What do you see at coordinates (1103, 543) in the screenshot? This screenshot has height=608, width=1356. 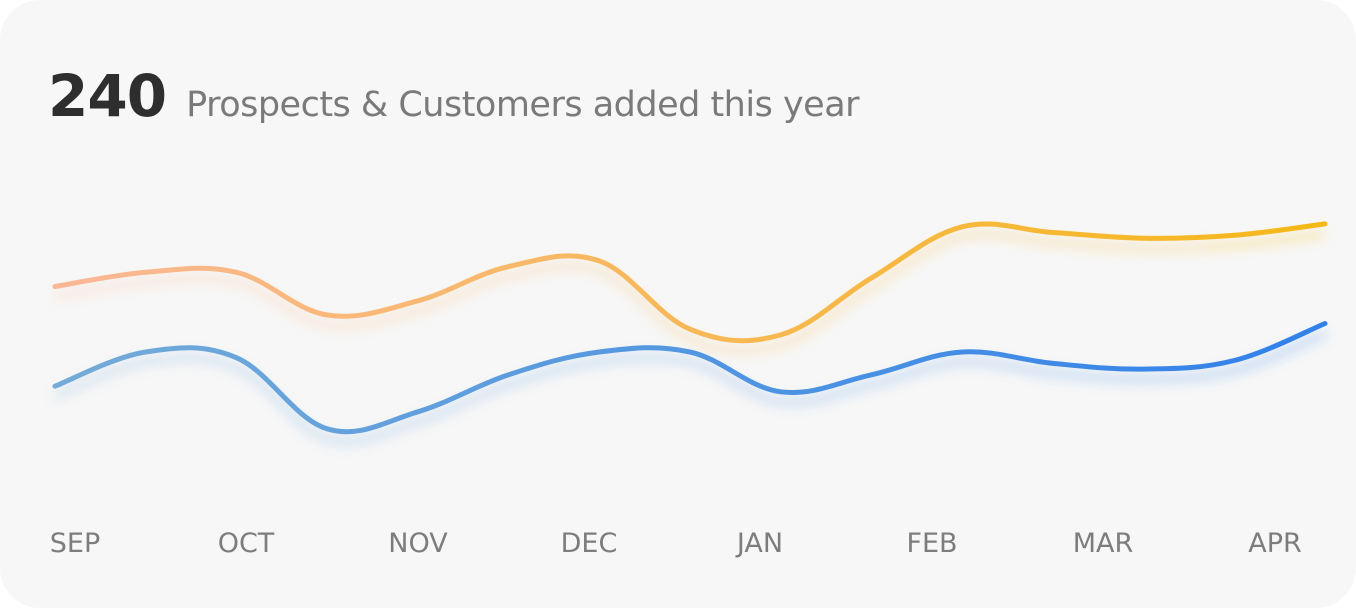 I see `x-tick-label: MAR` at bounding box center [1103, 543].